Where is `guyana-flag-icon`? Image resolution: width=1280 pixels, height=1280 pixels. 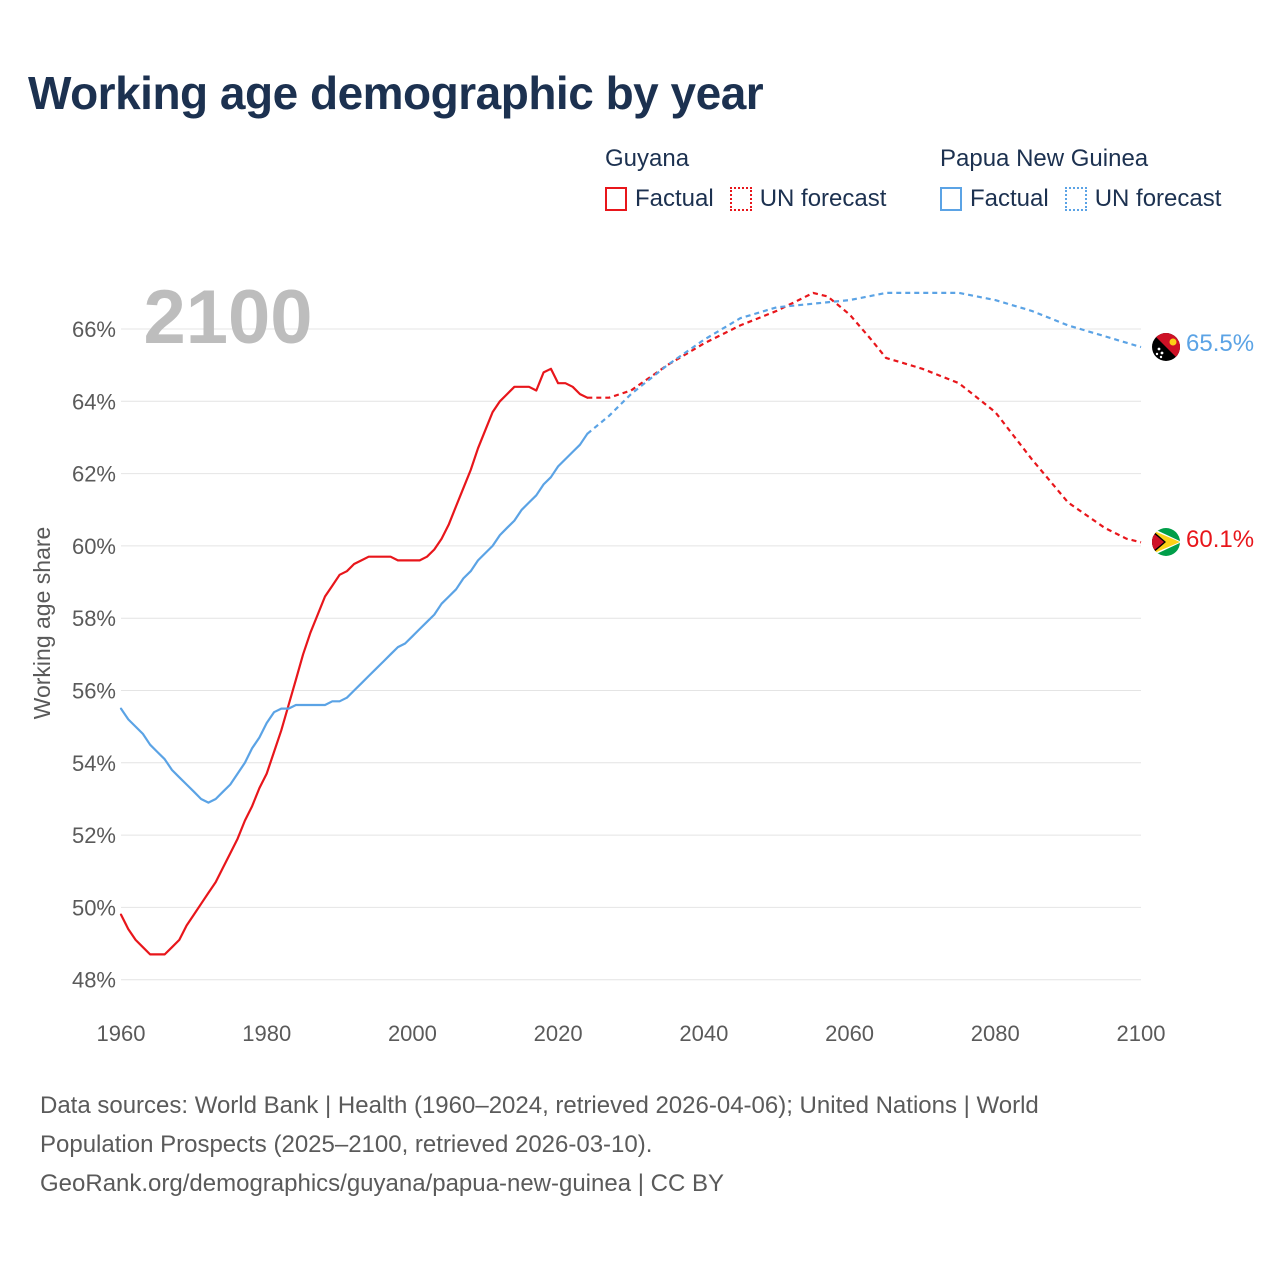 guyana-flag-icon is located at coordinates (1166, 542).